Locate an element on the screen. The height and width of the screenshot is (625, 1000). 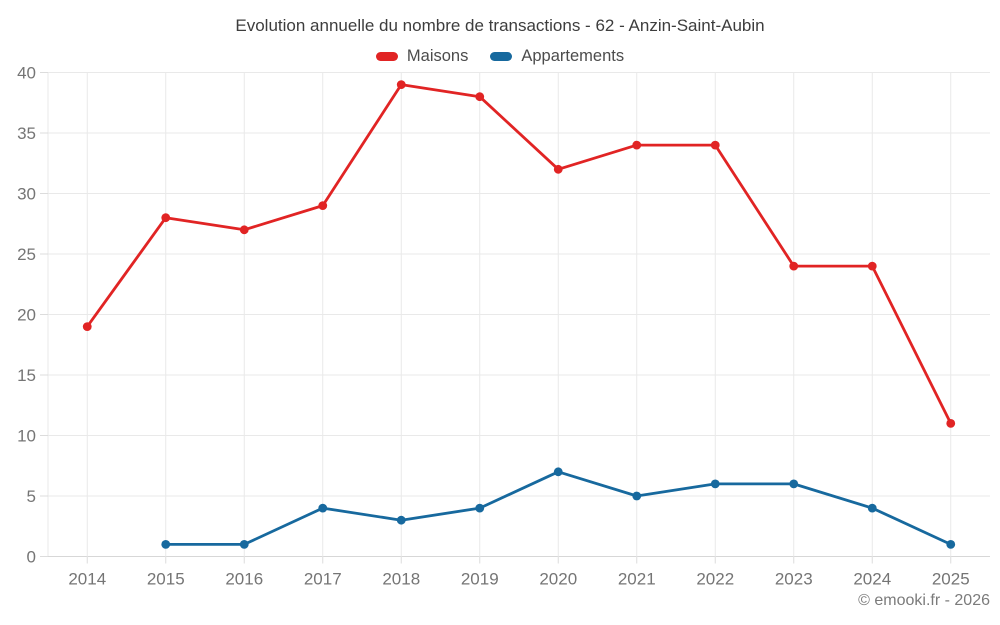
svg-text: 2017 is located at coordinates (323, 579).